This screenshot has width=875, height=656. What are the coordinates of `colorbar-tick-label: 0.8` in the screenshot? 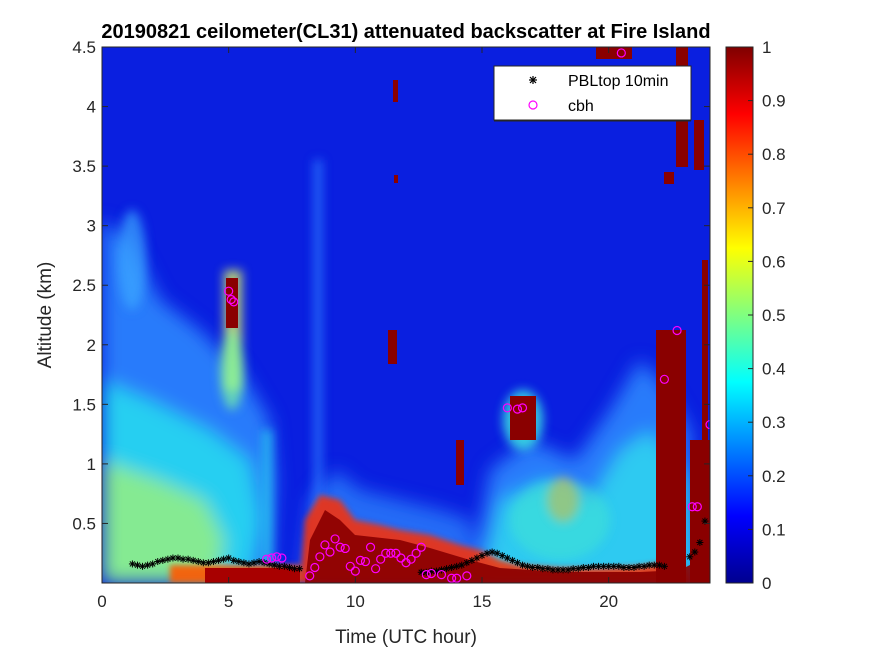 It's located at (774, 154).